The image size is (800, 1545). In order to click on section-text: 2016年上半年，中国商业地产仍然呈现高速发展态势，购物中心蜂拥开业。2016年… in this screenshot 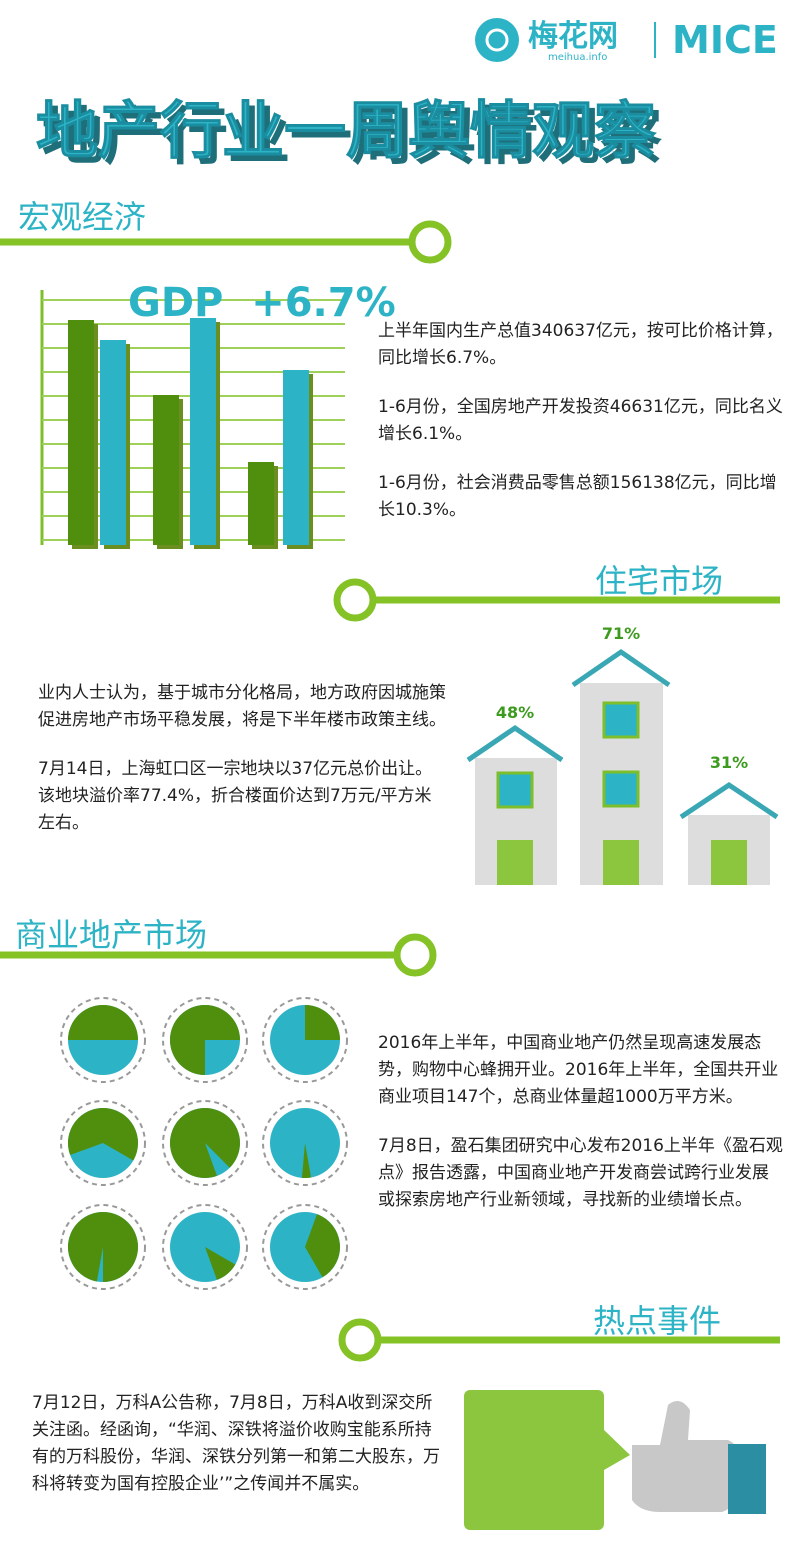, I will do `click(580, 1133)`.